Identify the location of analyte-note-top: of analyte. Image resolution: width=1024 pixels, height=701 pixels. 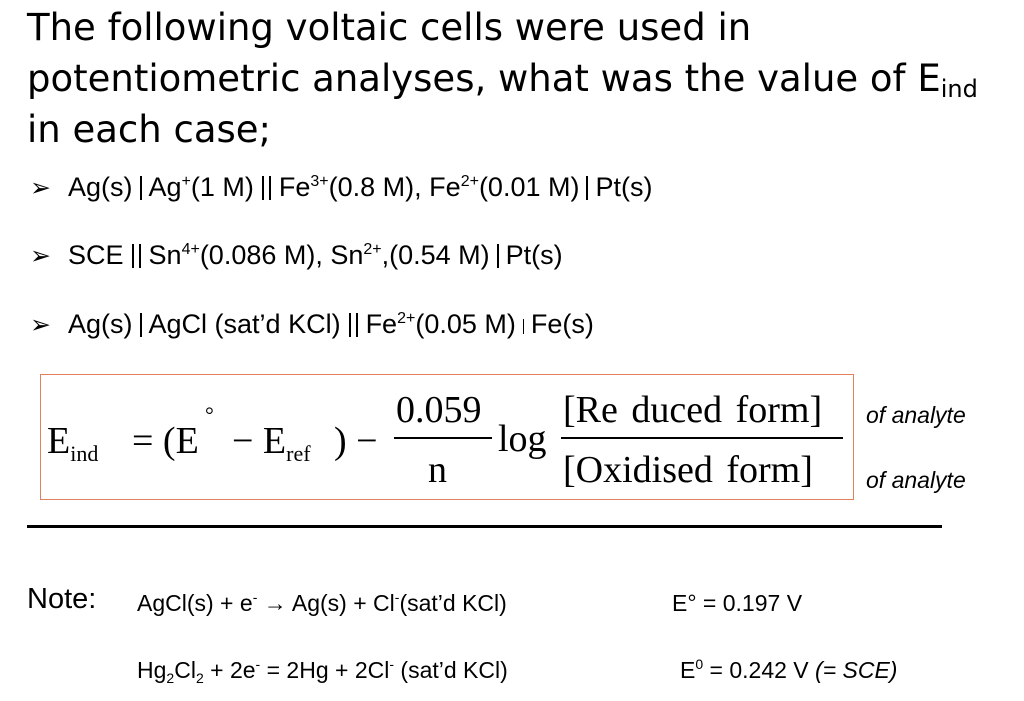
(916, 415).